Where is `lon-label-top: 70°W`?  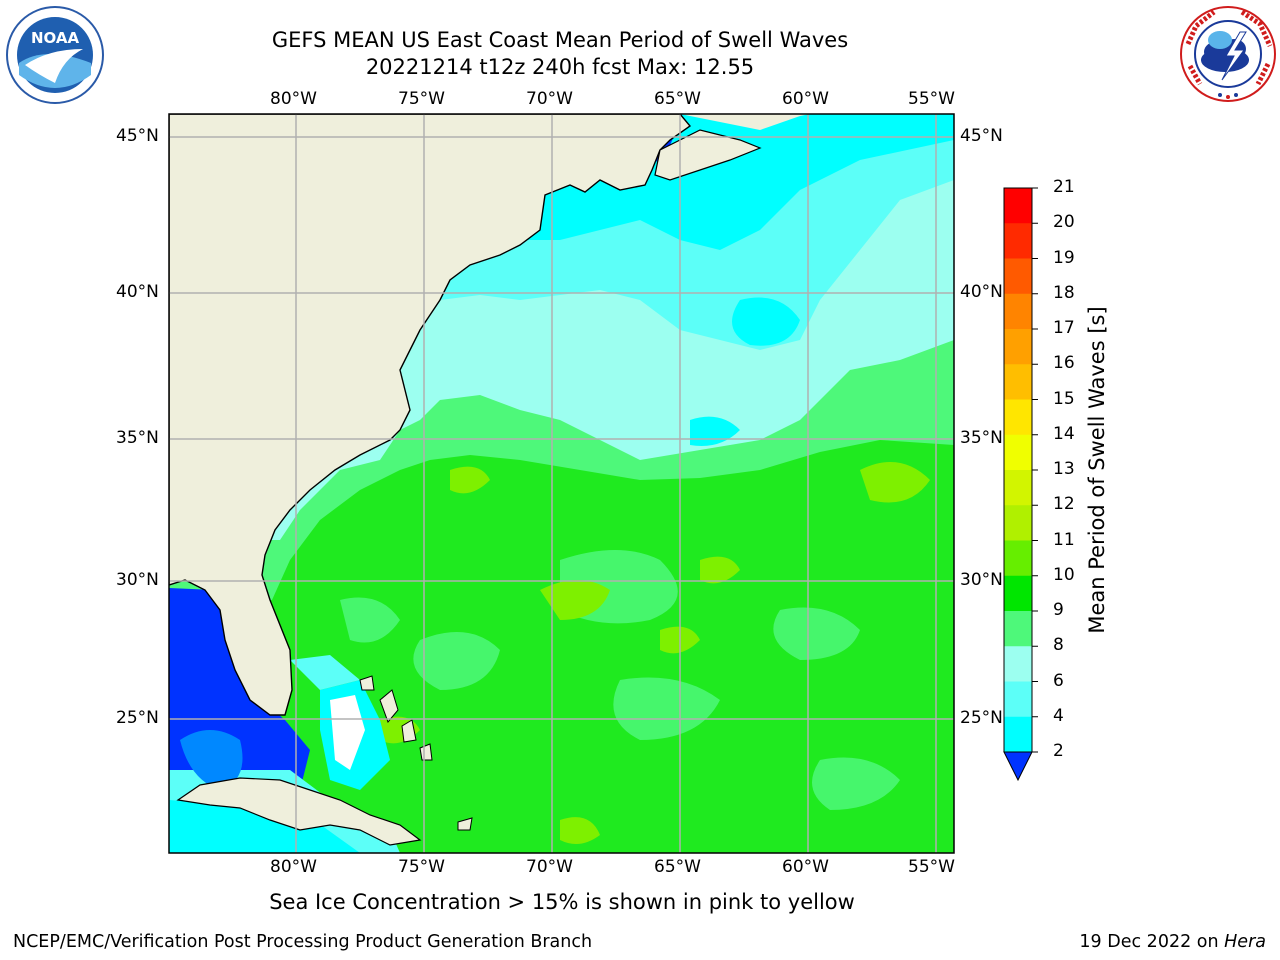
lon-label-top: 70°W is located at coordinates (549, 99).